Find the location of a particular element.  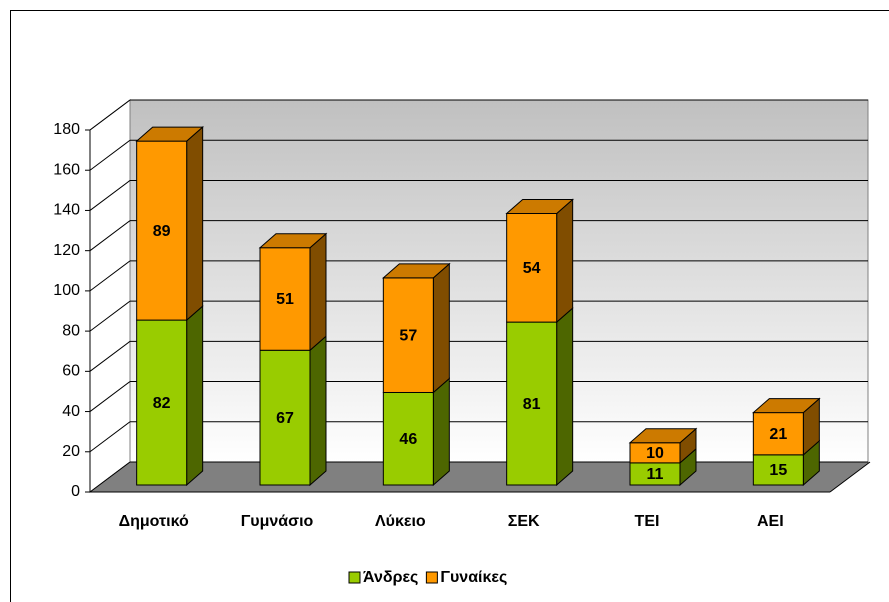

y-tick-label: 160 is located at coordinates (66, 169).